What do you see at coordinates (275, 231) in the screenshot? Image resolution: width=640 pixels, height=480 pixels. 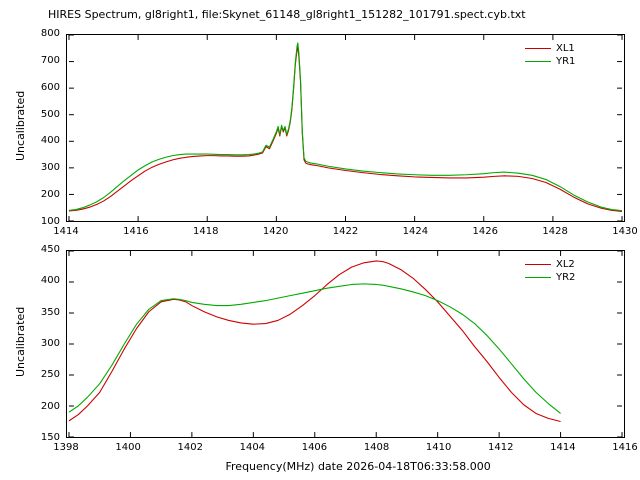 I see `x-tick-label: 1420` at bounding box center [275, 231].